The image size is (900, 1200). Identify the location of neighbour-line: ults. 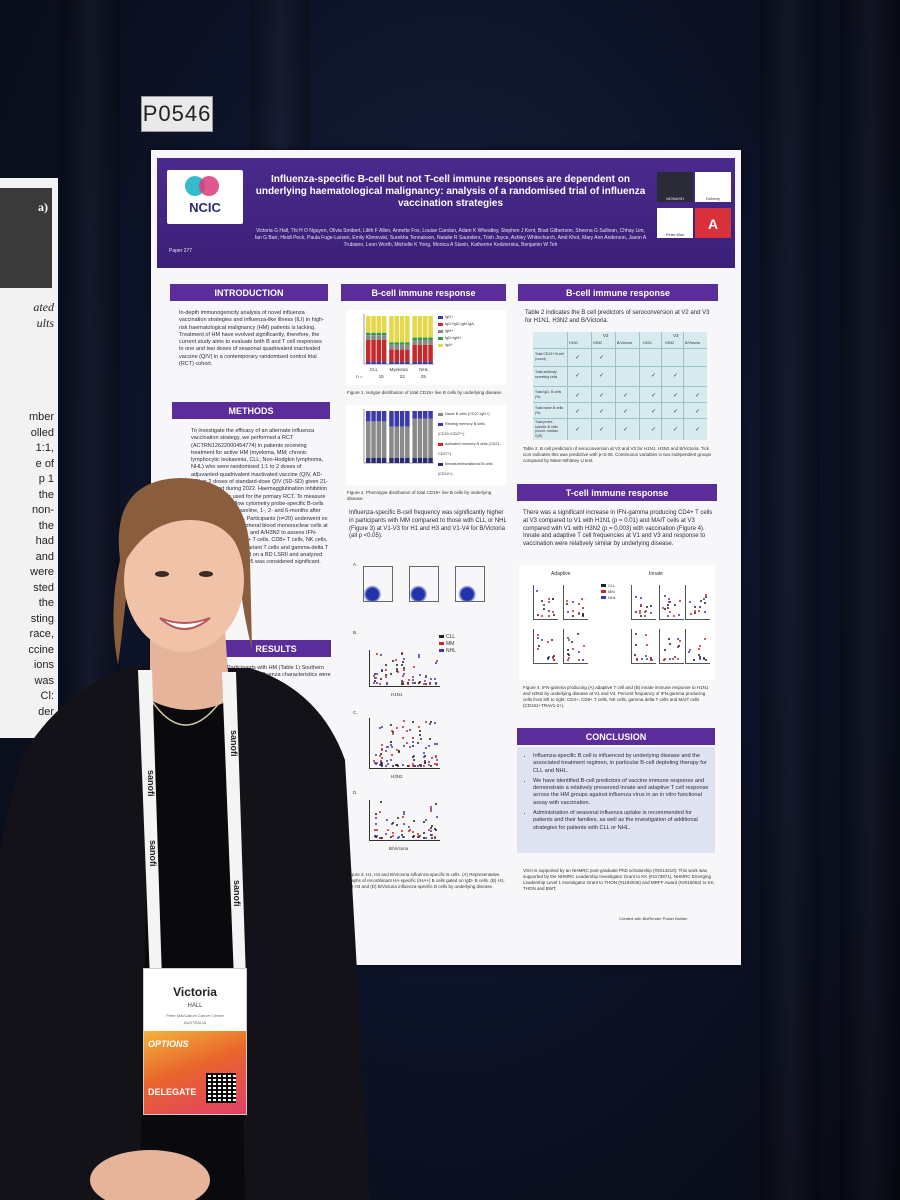
(45, 323).